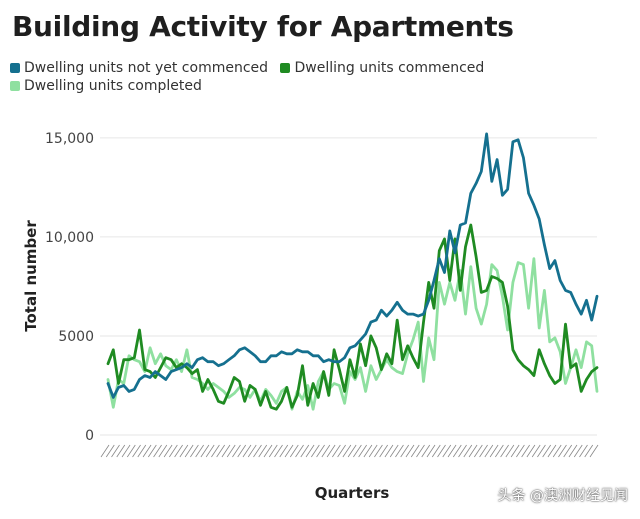 This screenshot has height=519, width=640. Describe the element at coordinates (76, 337) in the screenshot. I see `y-tick-label: 5000` at that location.